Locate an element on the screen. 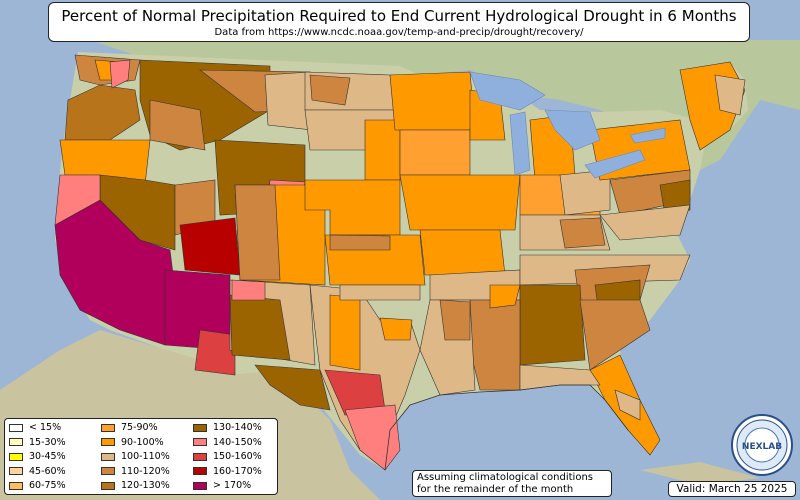 This screenshot has height=500, width=800. legend-label: 45-60% is located at coordinates (47, 471).